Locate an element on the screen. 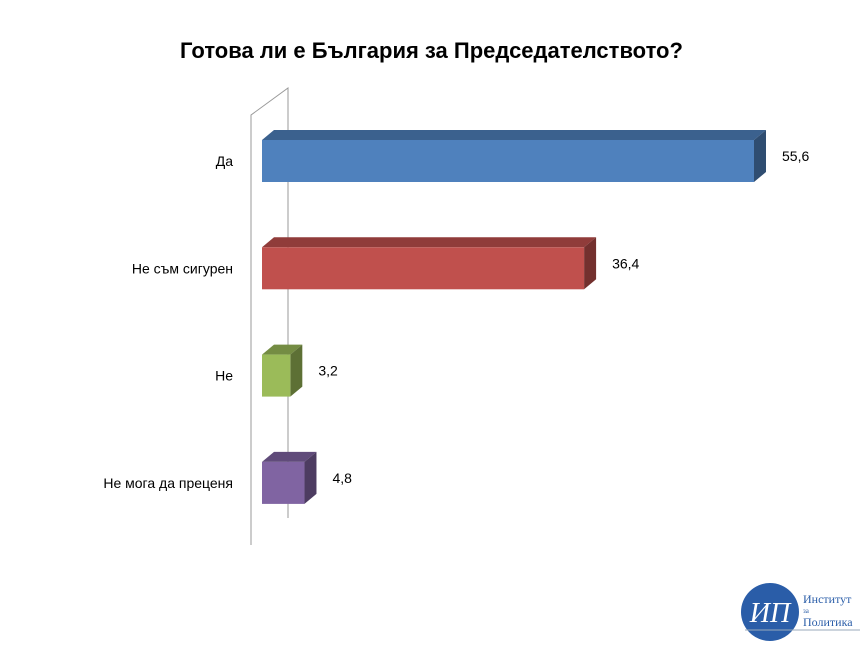 The height and width of the screenshot is (647, 863). category-label: Не съм сигурен is located at coordinates (182, 268).